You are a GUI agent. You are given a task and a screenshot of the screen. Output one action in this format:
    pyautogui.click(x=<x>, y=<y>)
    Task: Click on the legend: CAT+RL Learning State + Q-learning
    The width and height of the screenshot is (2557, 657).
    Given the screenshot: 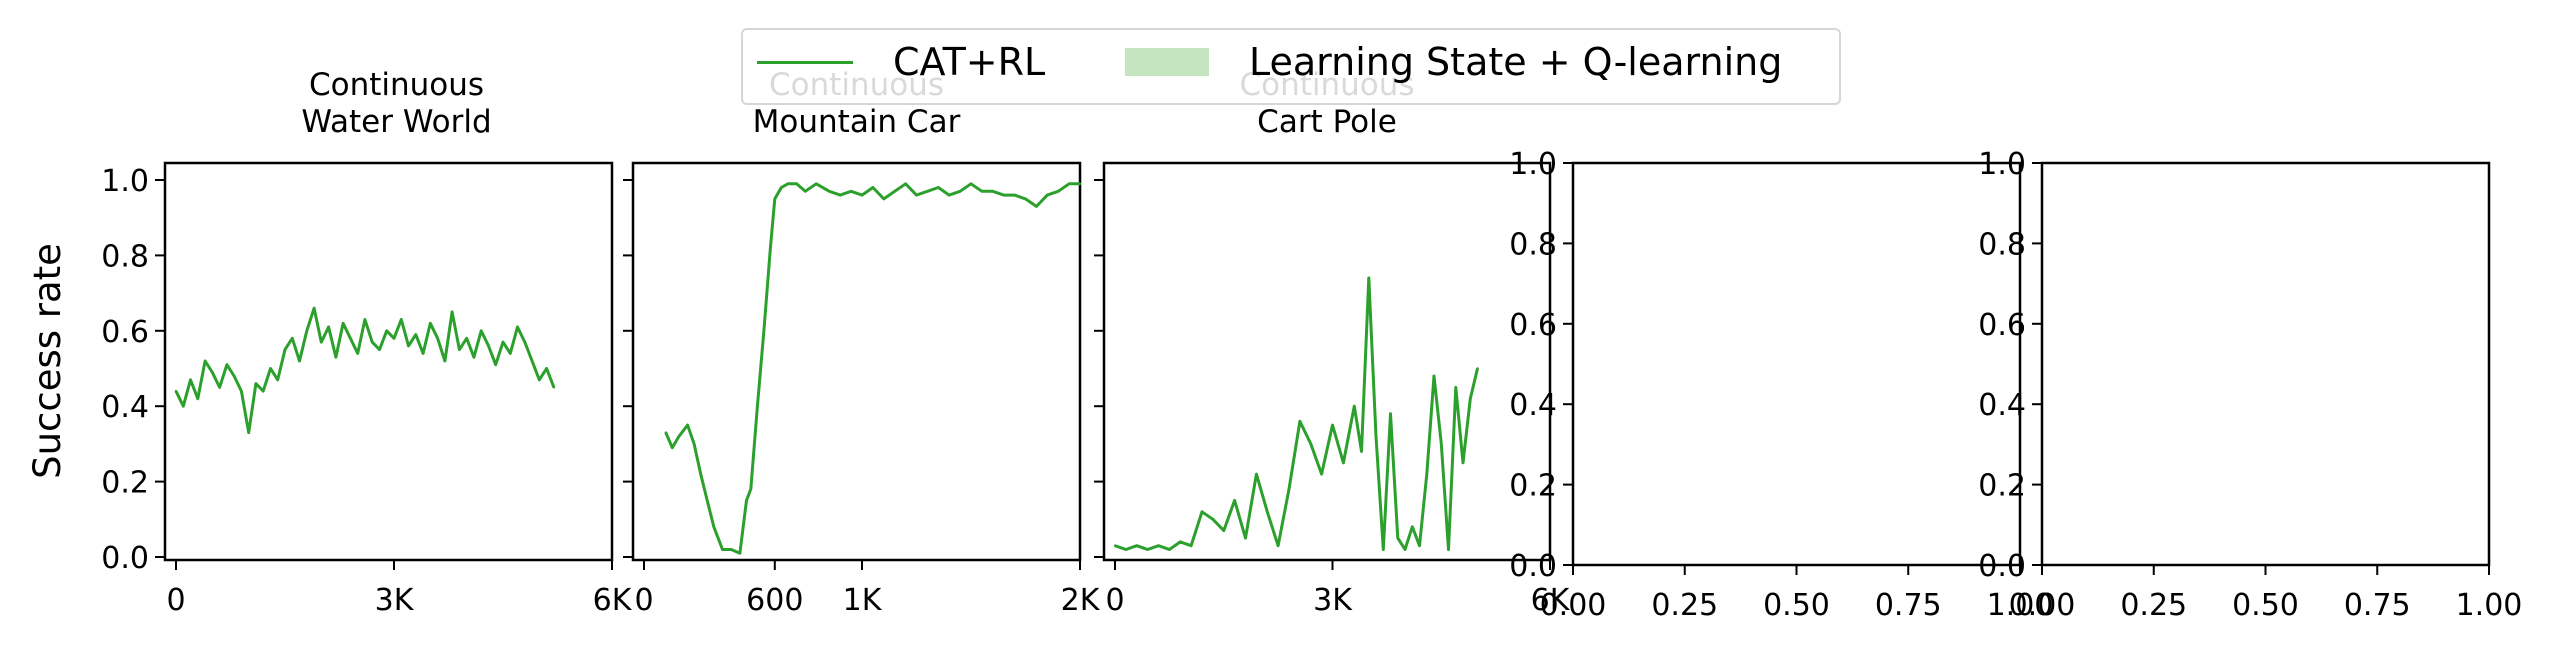 What is the action you would take?
    pyautogui.click(x=1291, y=66)
    